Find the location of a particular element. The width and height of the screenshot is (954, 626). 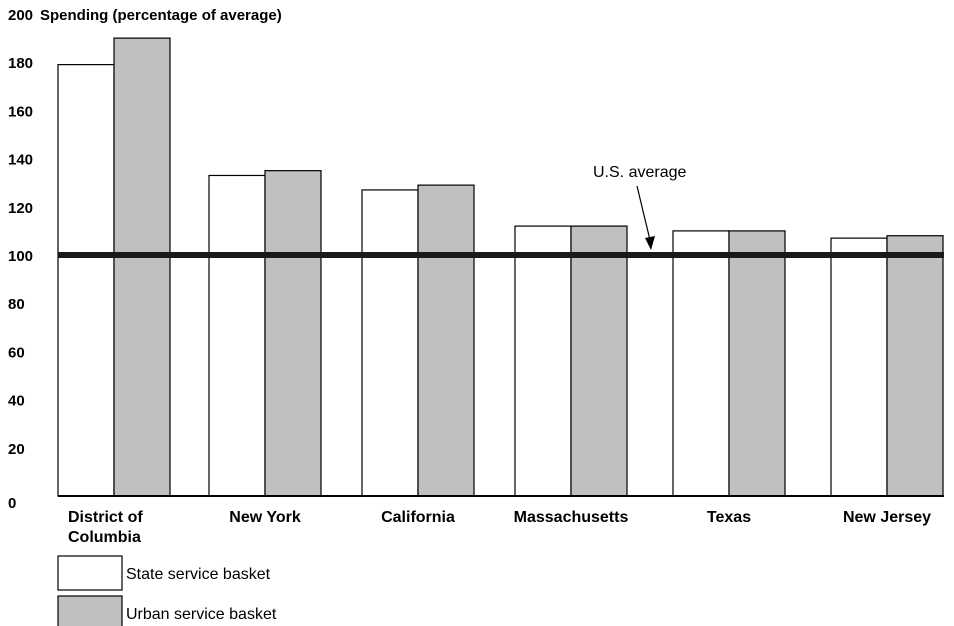

bar-state-new-jersey is located at coordinates (859, 367).